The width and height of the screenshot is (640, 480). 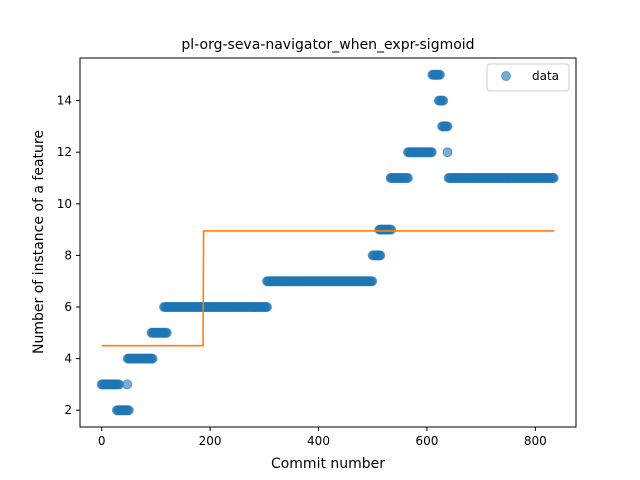 I want to click on x-tick-label: 0, so click(x=102, y=441).